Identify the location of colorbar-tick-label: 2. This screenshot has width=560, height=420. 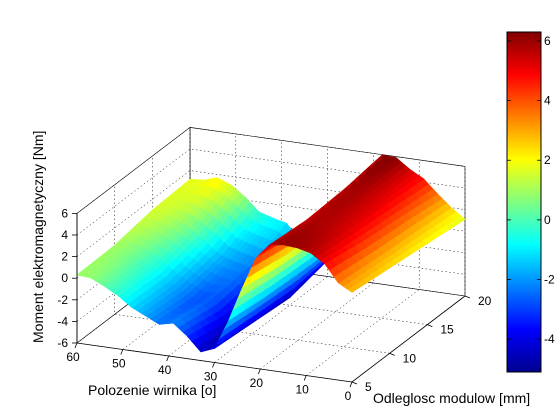
(547, 160).